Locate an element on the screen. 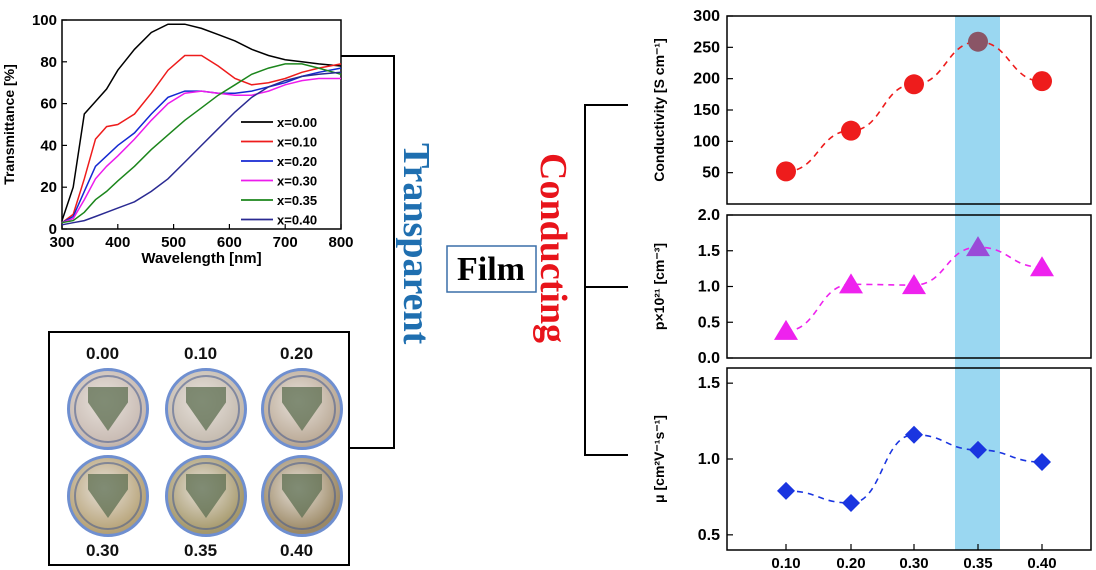 This screenshot has width=1096, height=570. x-tick-label: 0.35 is located at coordinates (977, 562).